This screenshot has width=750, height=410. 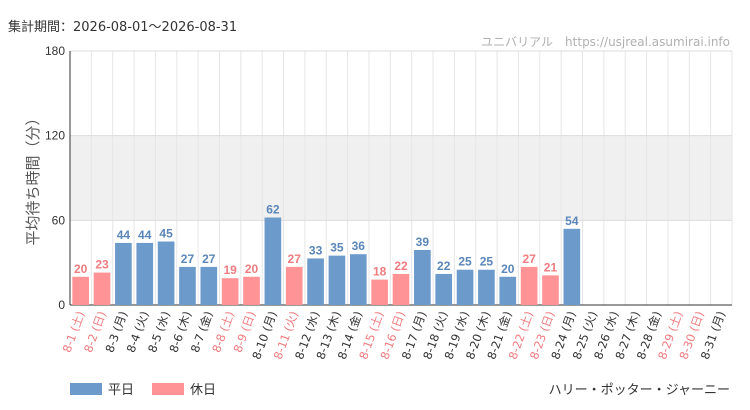 What do you see at coordinates (230, 270) in the screenshot?
I see `bar-value-label: 19` at bounding box center [230, 270].